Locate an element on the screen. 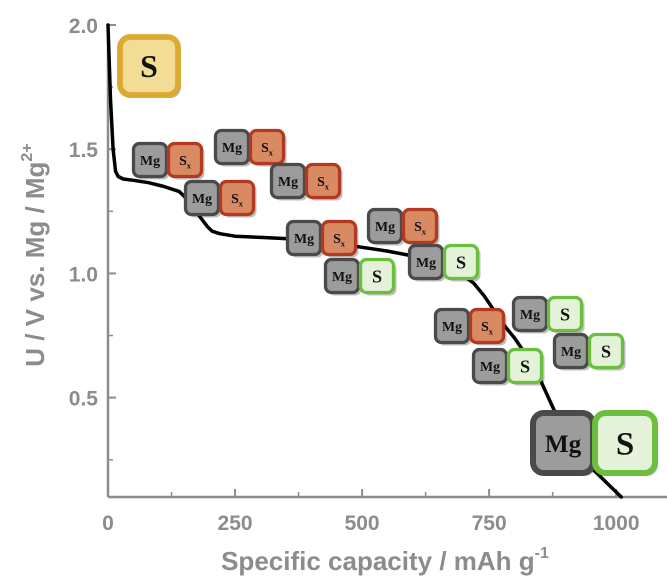 The height and width of the screenshot is (579, 667). sulfur-block: S is located at coordinates (149, 66).